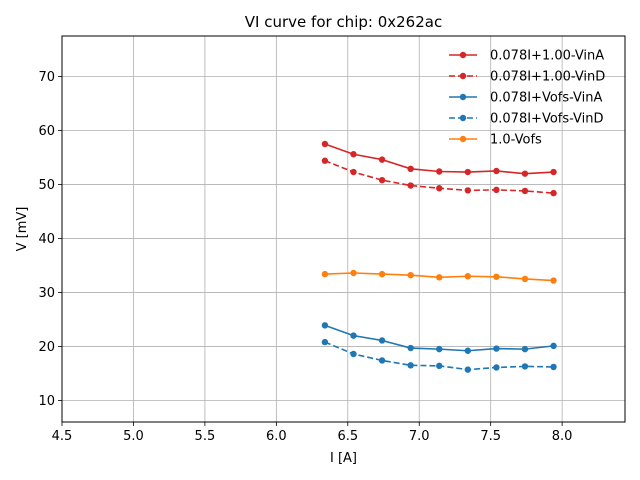 Image resolution: width=640 pixels, height=480 pixels. I want to click on x-axis: 4.5 5.0 5.5 6.0 6.5 7.0 7.5 8.0, so click(312, 433).